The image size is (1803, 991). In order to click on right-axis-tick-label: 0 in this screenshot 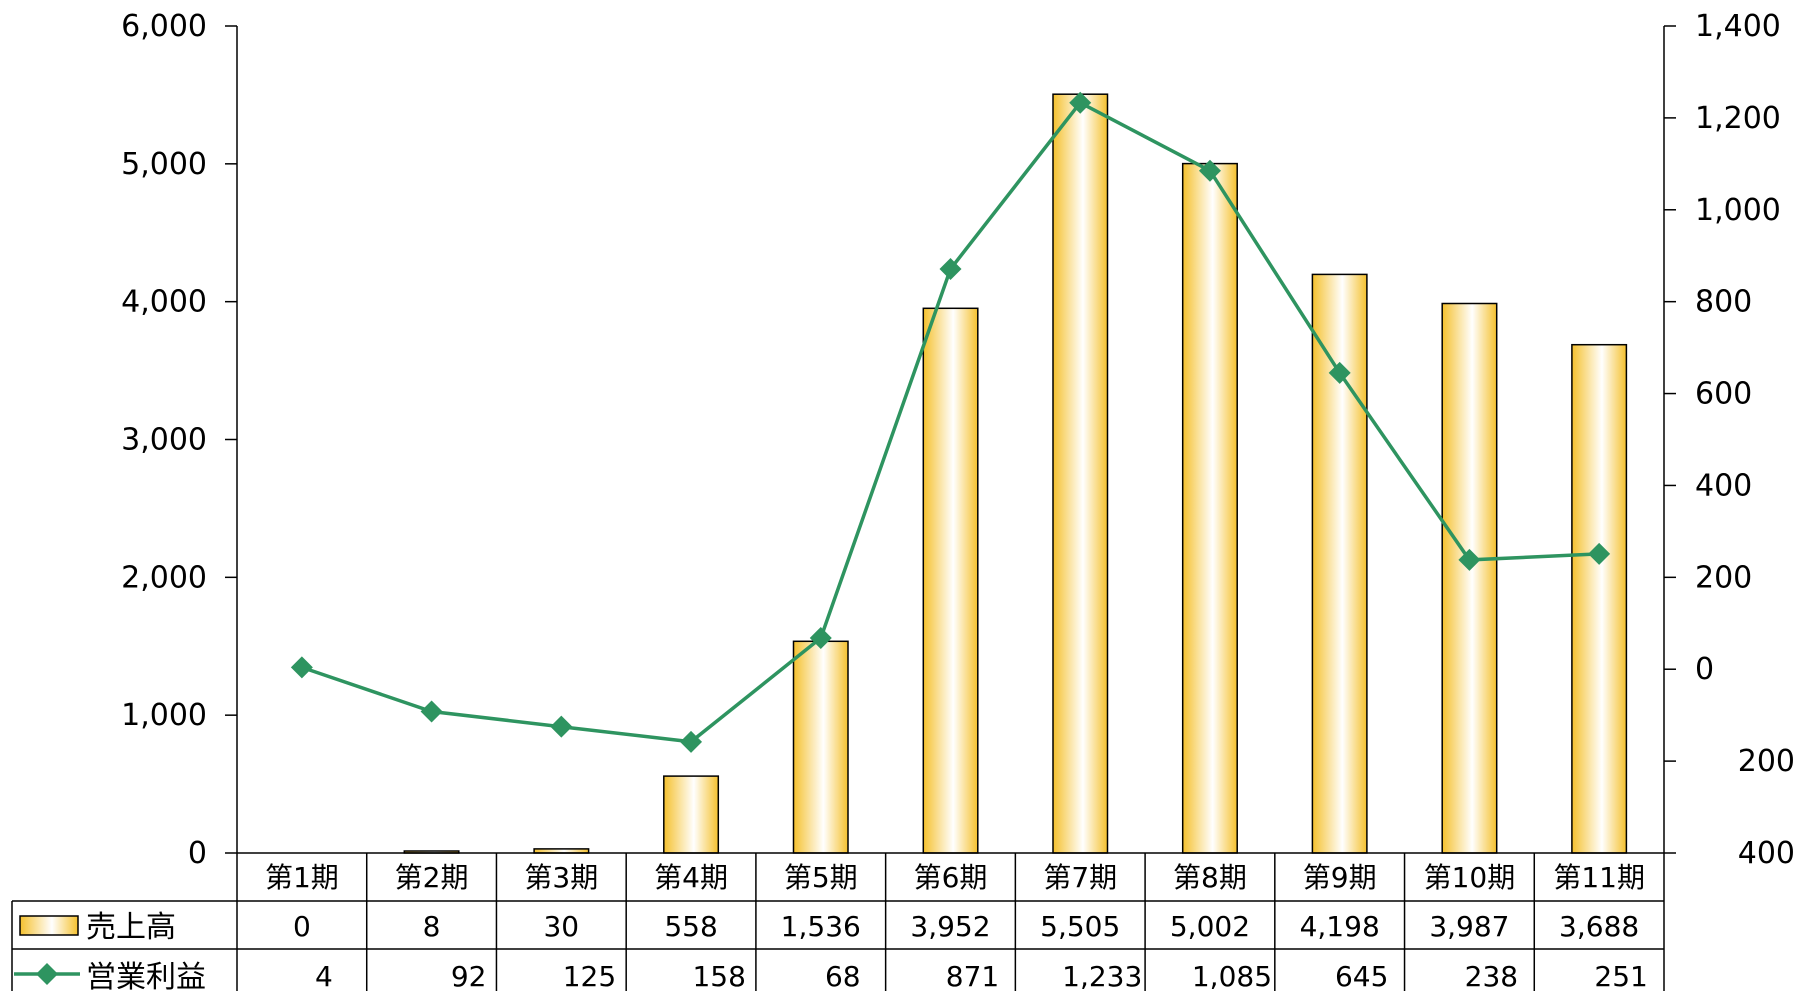, I will do `click(1704, 669)`.